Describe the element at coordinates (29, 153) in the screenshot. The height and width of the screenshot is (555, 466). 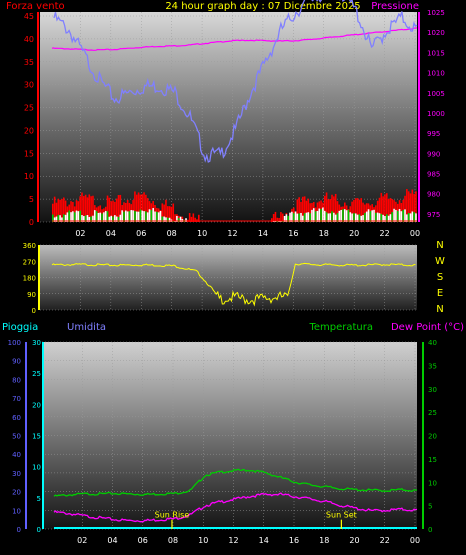
I see `wind-tick-label: 15` at that location.